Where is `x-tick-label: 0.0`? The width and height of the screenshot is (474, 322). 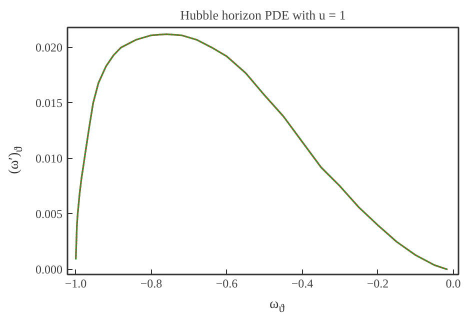
x-tick-label: 0.0 is located at coordinates (453, 283).